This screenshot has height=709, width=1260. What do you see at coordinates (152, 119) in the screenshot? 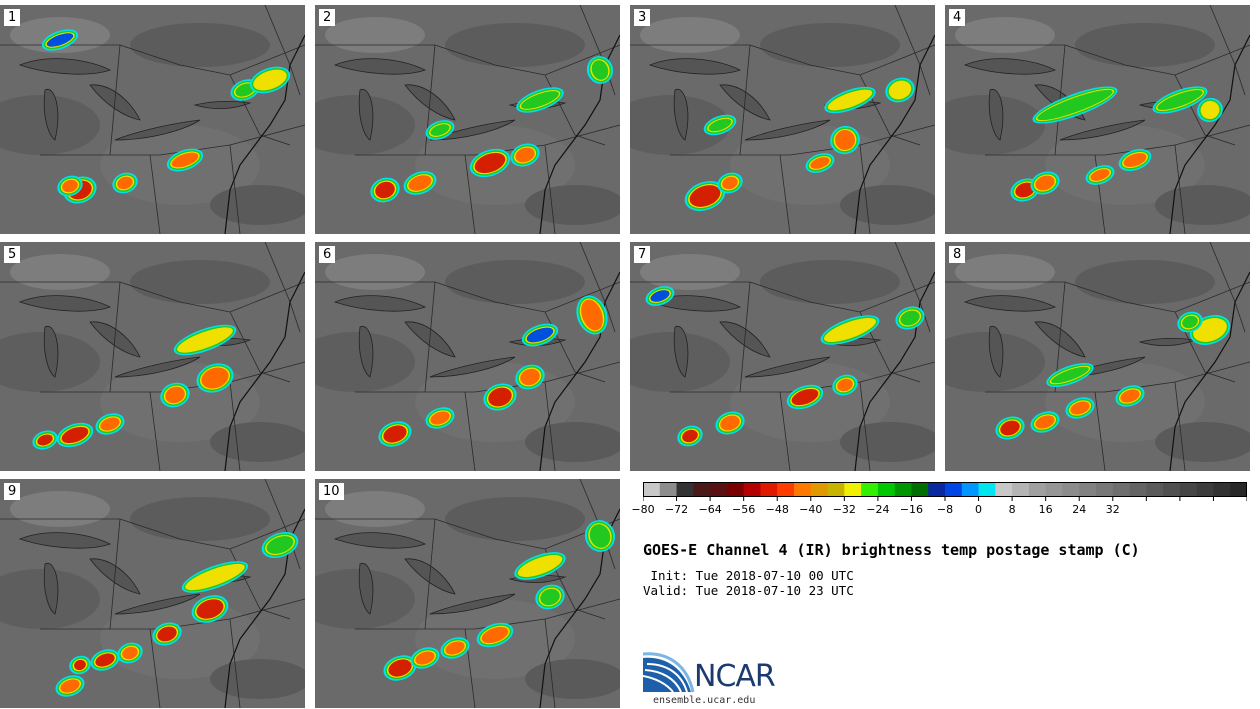
I see `ensemble-member-panel: 1` at bounding box center [152, 119].